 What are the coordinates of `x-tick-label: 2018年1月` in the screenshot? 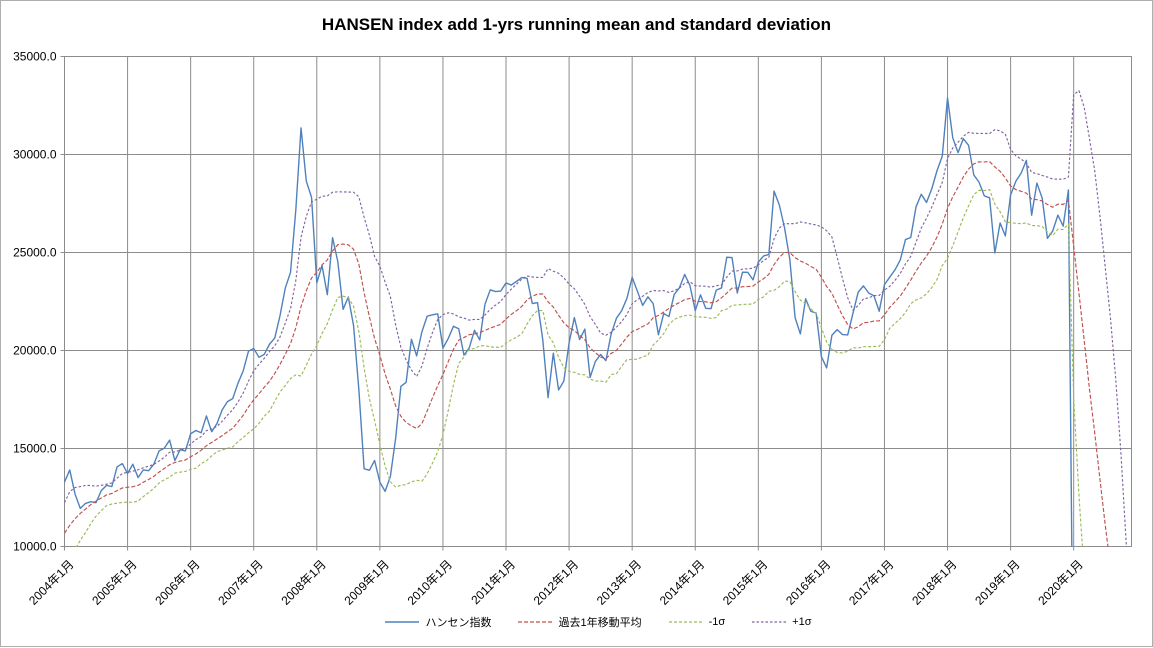 It's located at (934, 582).